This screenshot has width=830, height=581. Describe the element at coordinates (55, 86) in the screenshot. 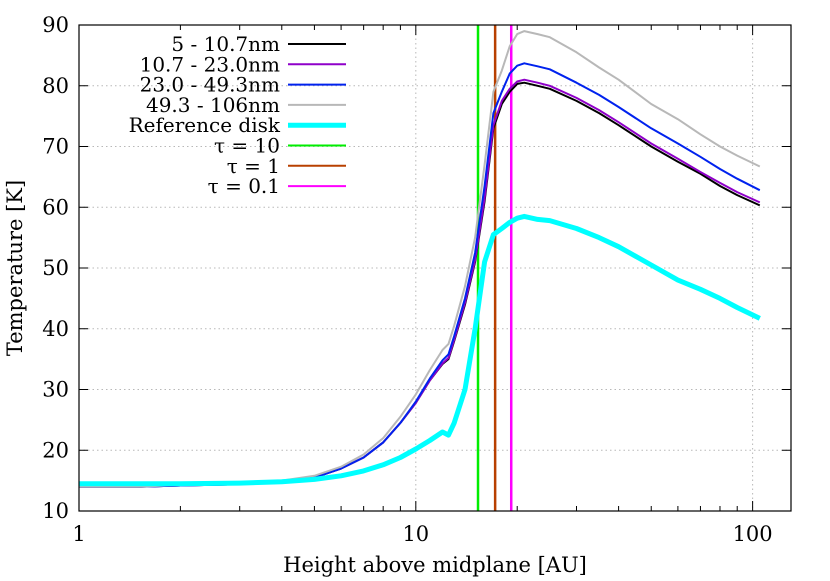

I see `y-tick-label: 80` at that location.